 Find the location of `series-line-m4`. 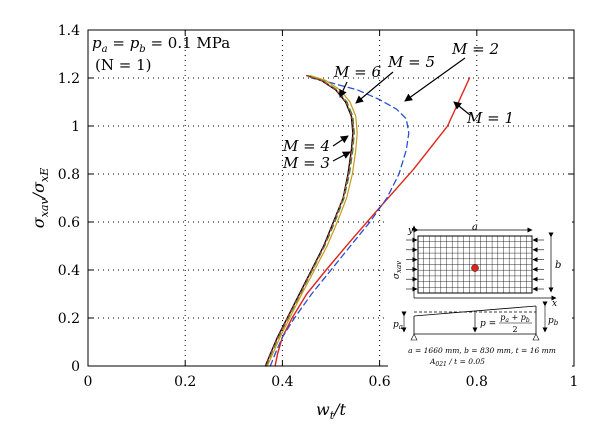

series-line-m4 is located at coordinates (310, 221).